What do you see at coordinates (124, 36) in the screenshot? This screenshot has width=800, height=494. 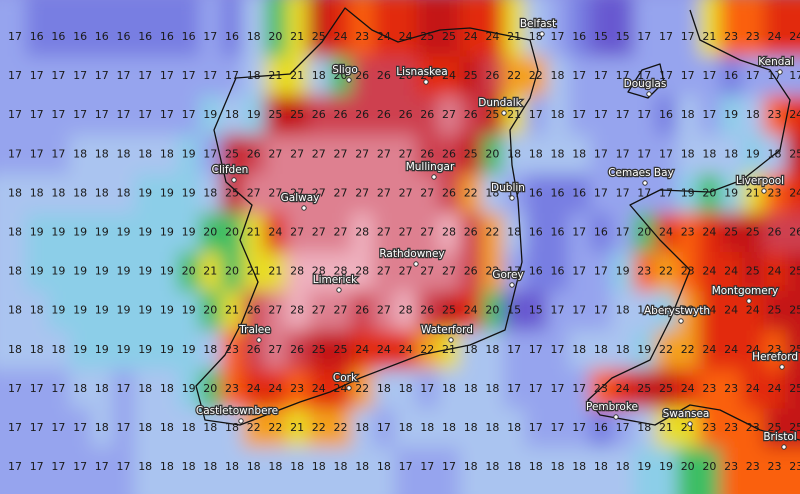 I see `temperature-value: 16` at bounding box center [124, 36].